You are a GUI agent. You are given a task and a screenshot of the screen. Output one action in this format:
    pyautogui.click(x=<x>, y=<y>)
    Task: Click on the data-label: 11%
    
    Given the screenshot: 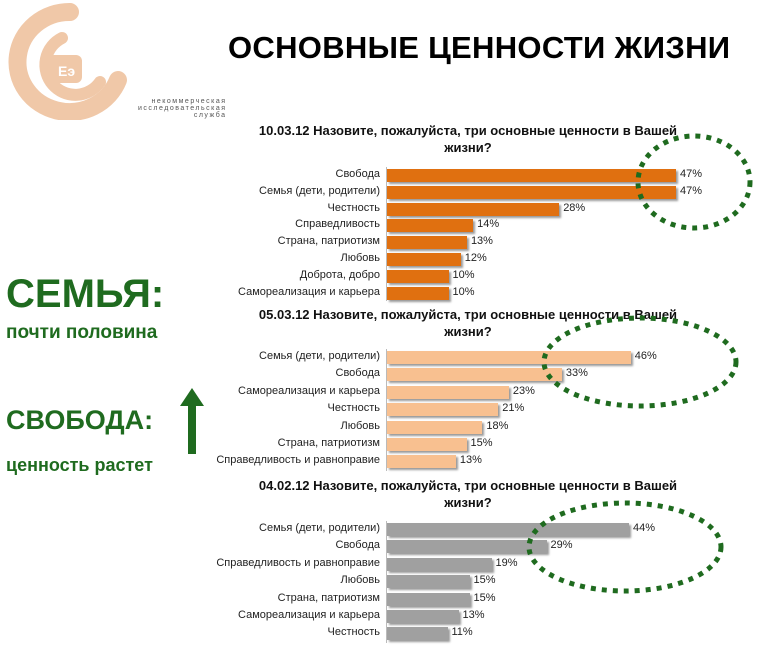 What is the action you would take?
    pyautogui.click(x=462, y=632)
    